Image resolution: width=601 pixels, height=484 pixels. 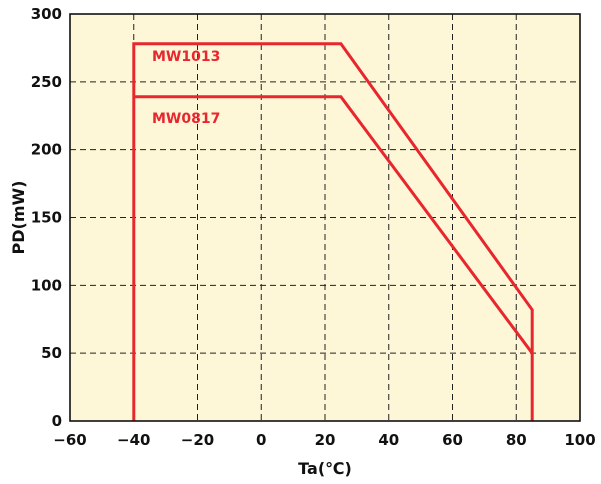 What do you see at coordinates (516, 440) in the screenshot?
I see `x-tick-label: 80` at bounding box center [516, 440].